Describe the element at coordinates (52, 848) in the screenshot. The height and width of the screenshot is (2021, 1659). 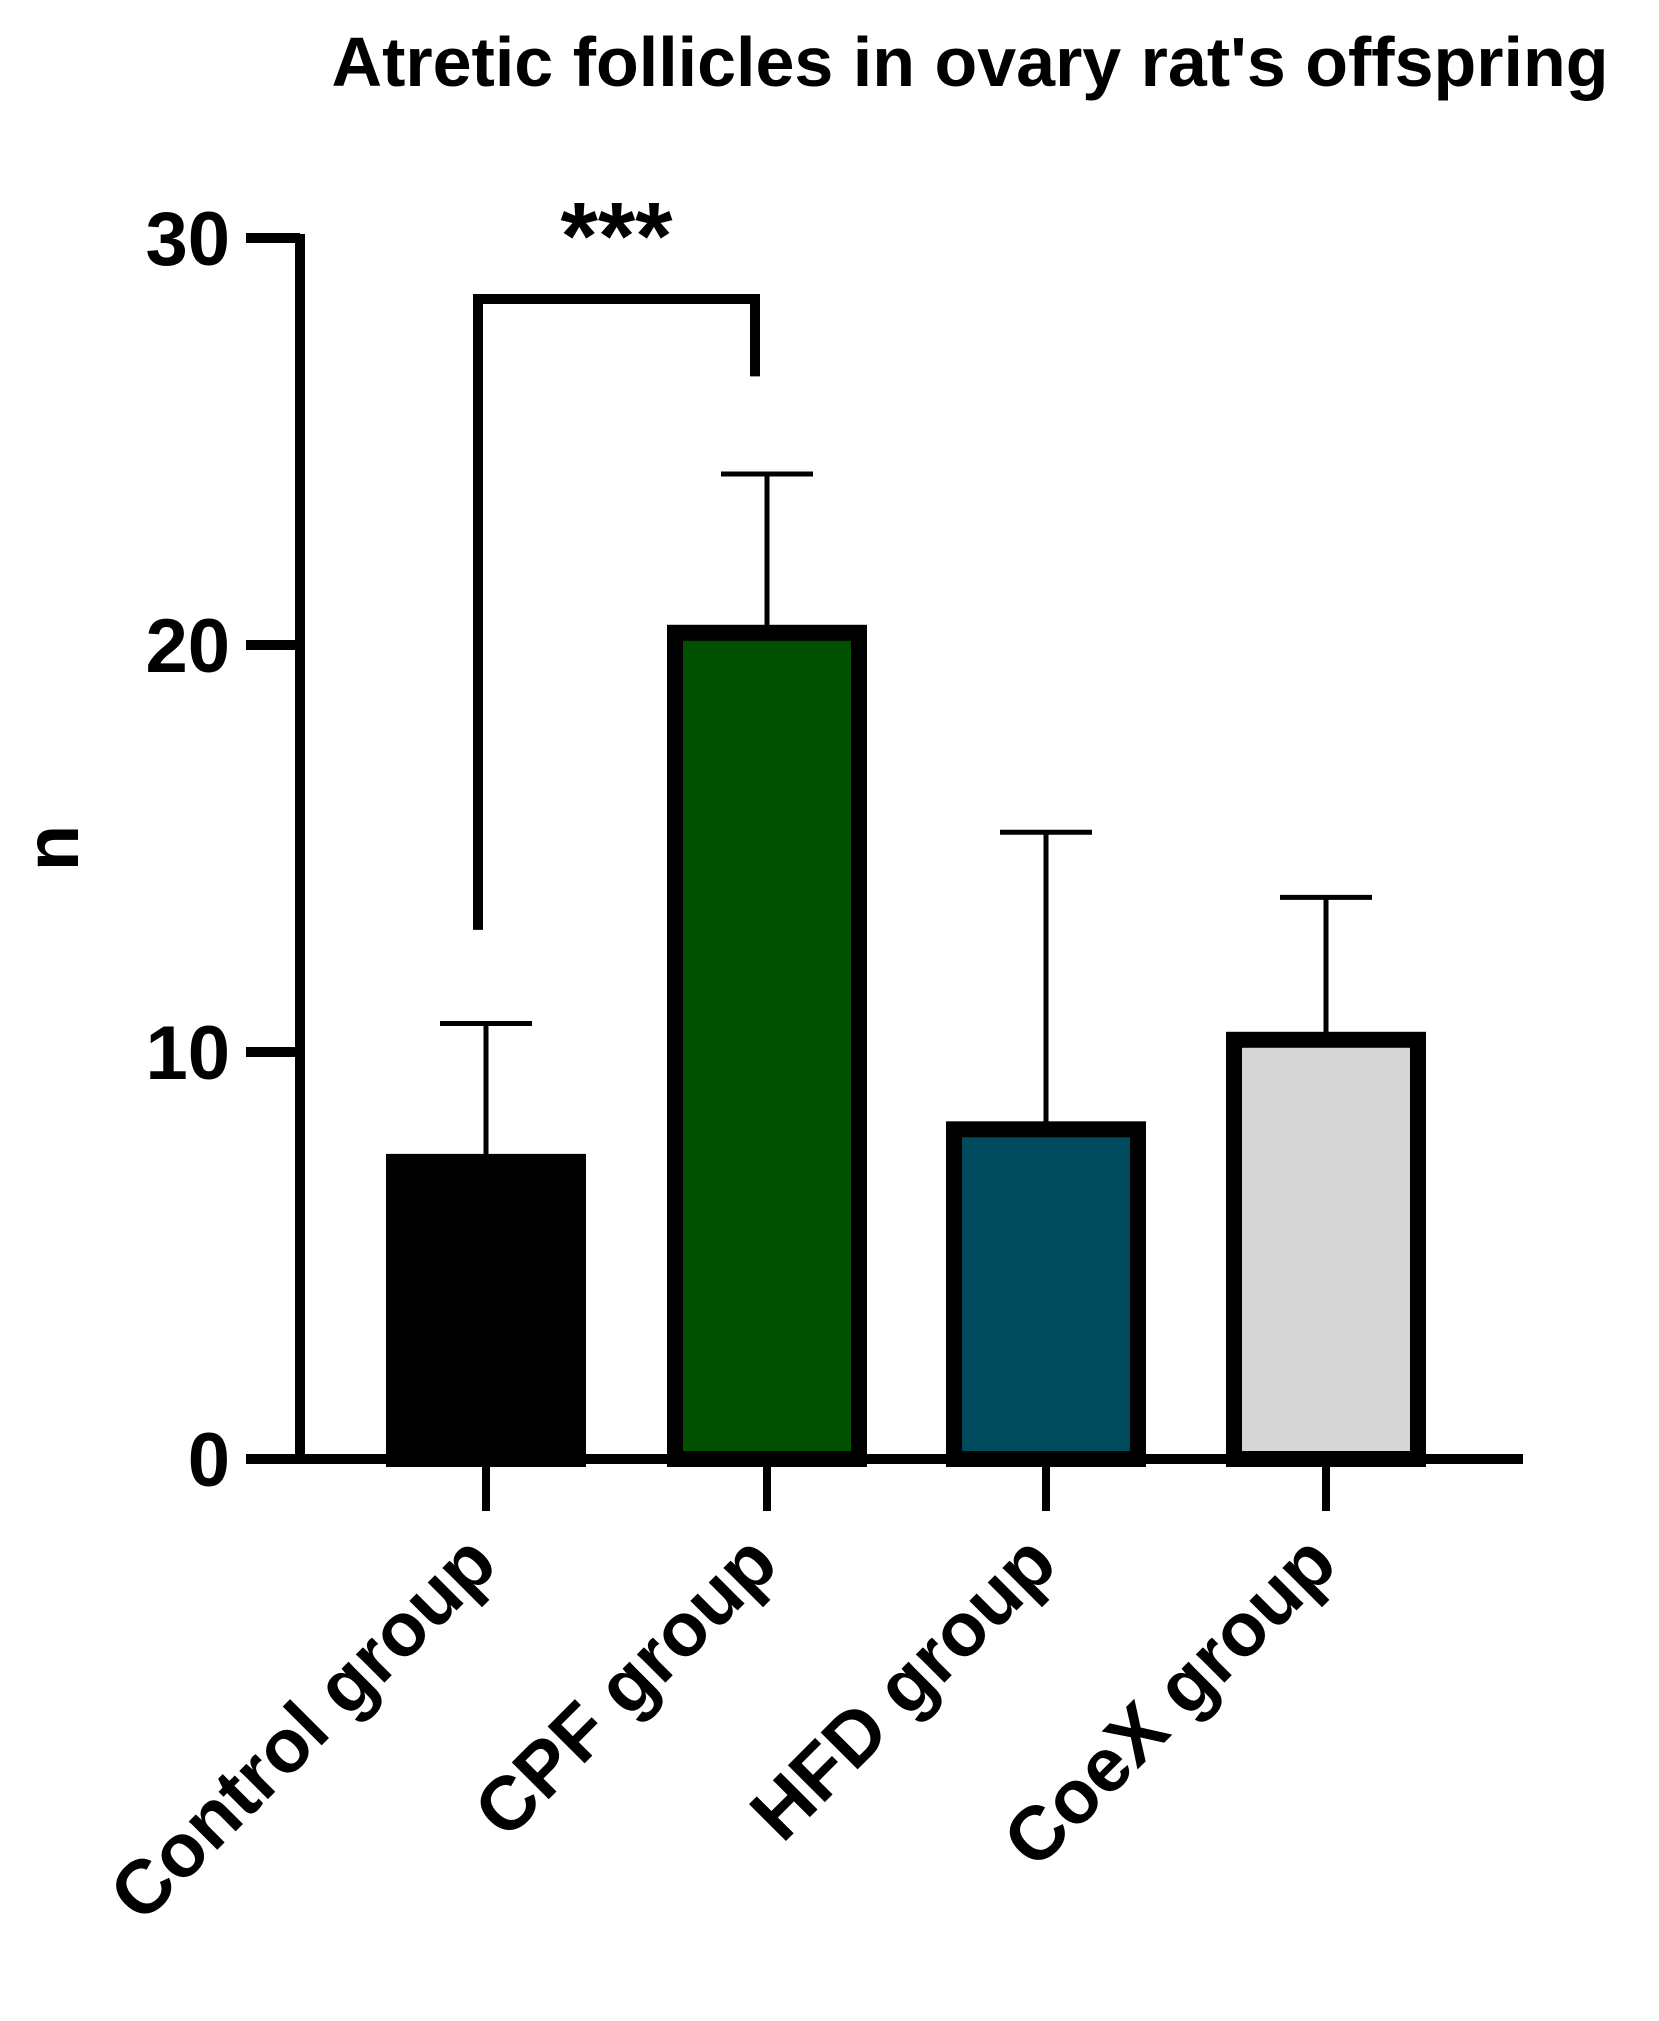
I see `y-axis-label: n` at that location.